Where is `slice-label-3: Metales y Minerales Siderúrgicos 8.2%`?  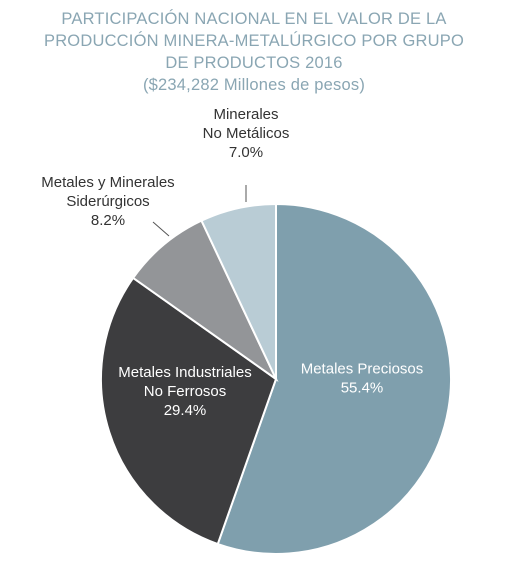
slice-label-3: Metales y Minerales Siderúrgicos 8.2% is located at coordinates (107, 201).